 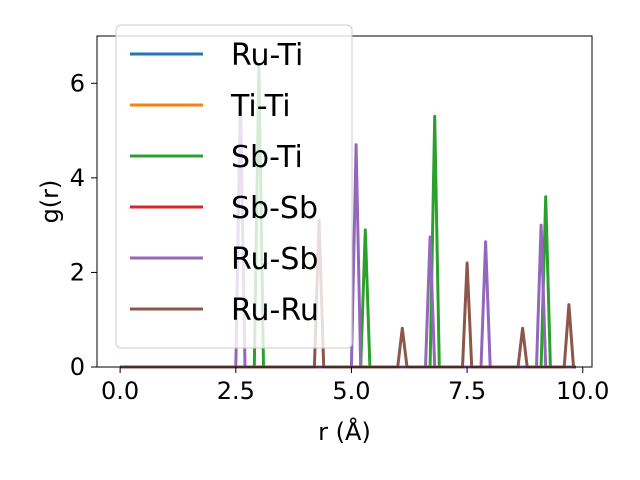 What do you see at coordinates (274, 208) in the screenshot?
I see `legend-label: Sb-Sb` at bounding box center [274, 208].